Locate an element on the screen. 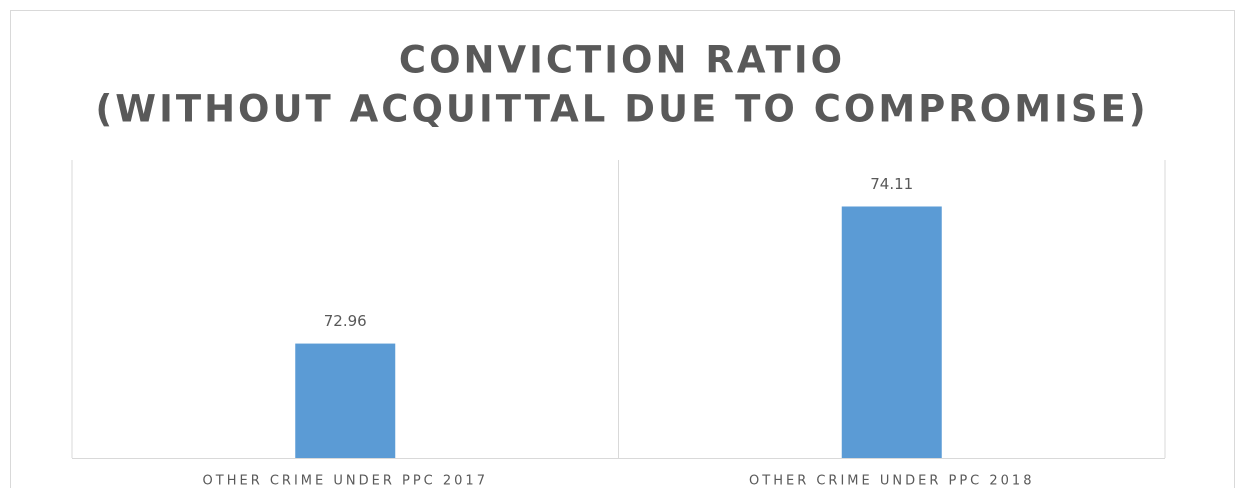 The image size is (1245, 488). data-label: 74.11 is located at coordinates (891, 184).